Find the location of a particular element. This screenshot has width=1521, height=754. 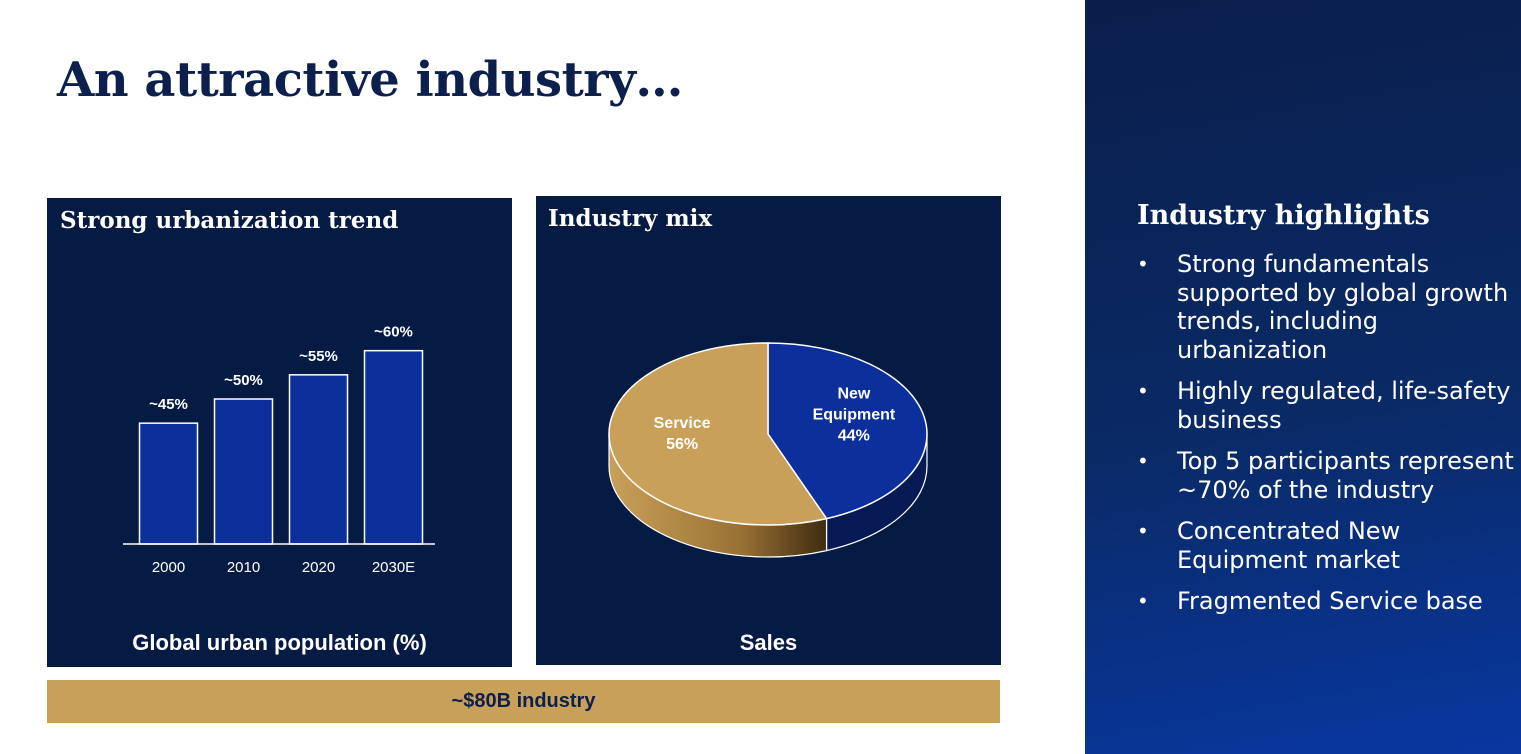

industry-mix-panel-title: Industry mix is located at coordinates (630, 218).